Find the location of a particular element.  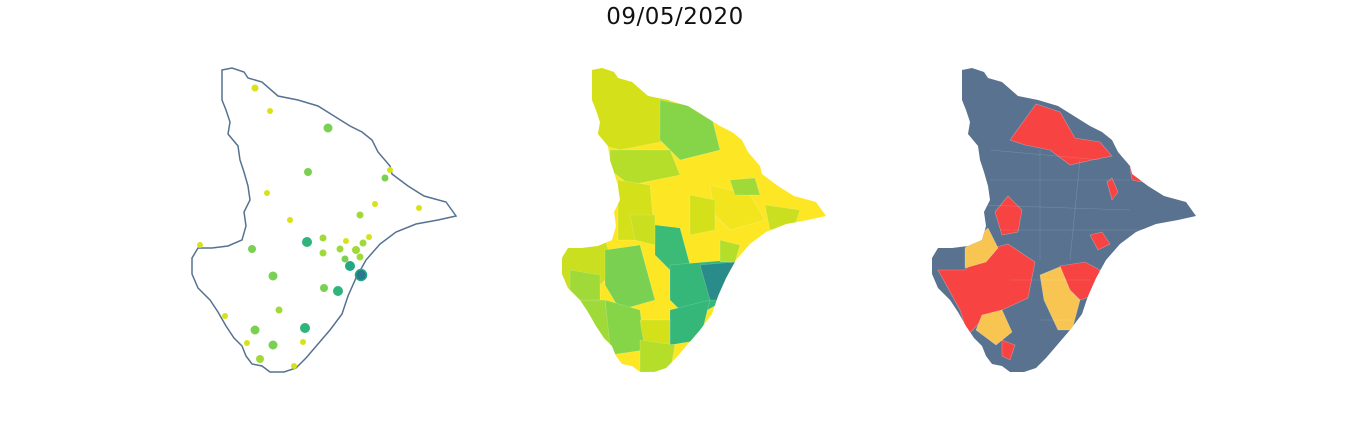

map-choropleth-panel is located at coordinates (694, 220).